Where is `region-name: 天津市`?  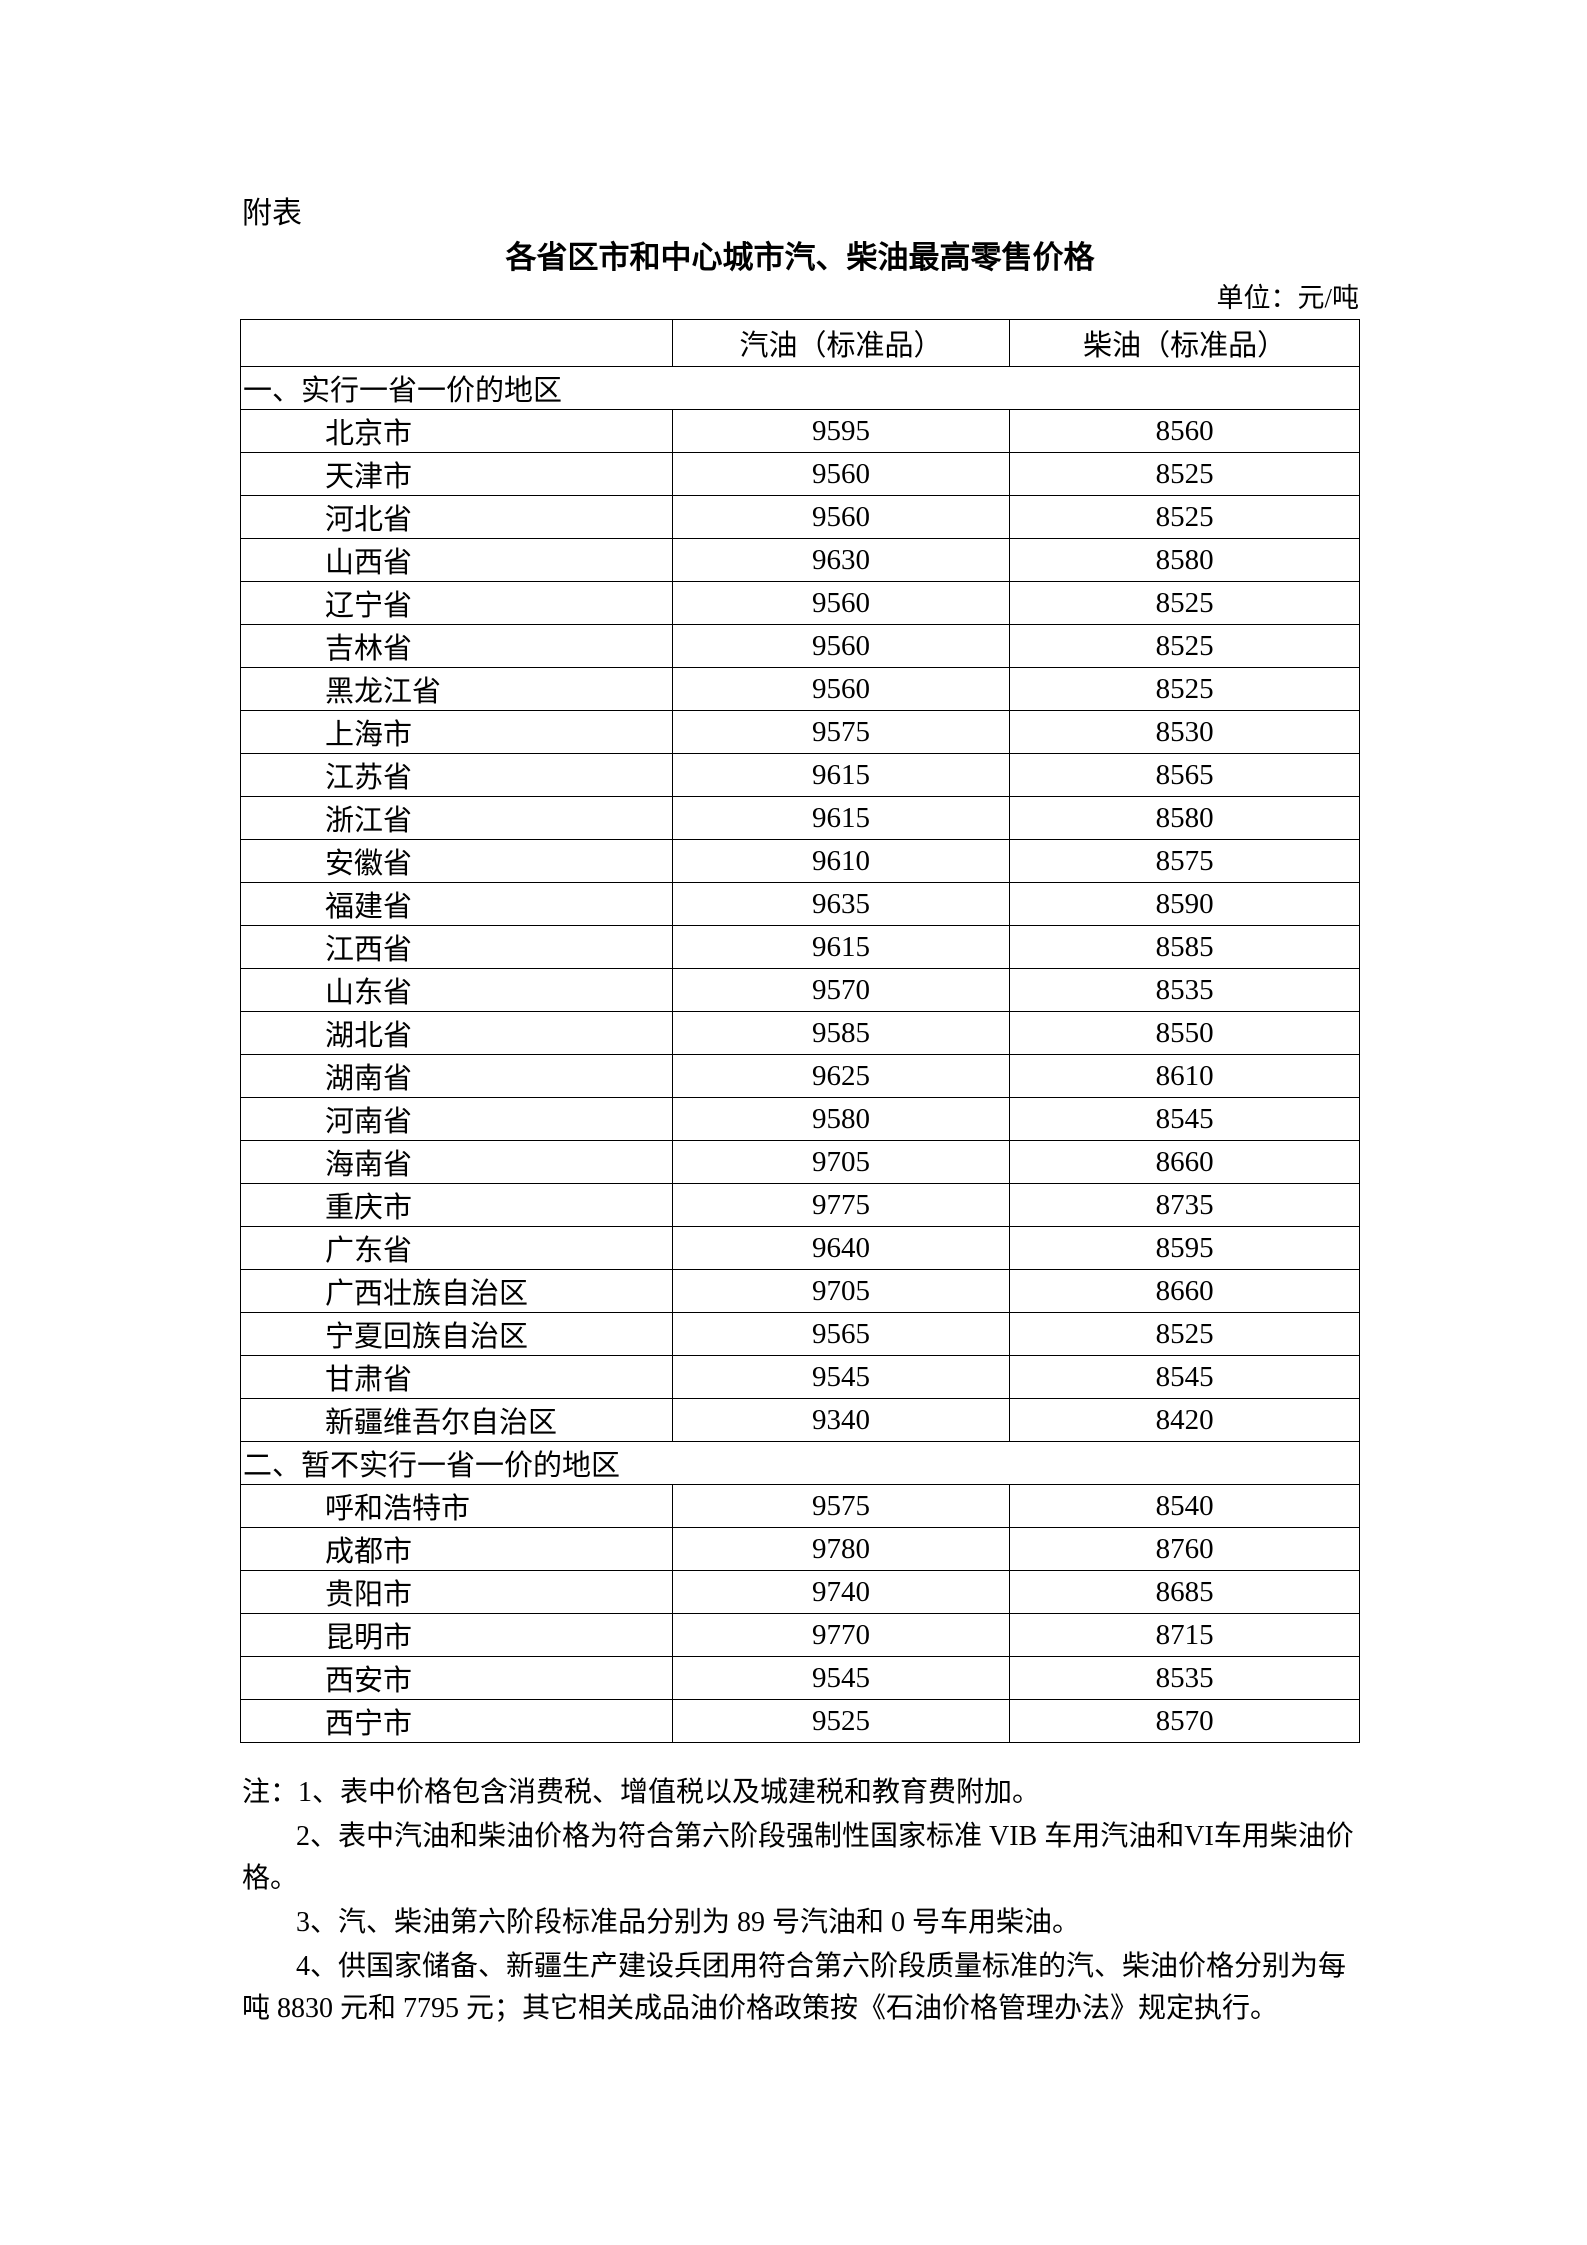
region-name: 天津市 is located at coordinates (456, 474).